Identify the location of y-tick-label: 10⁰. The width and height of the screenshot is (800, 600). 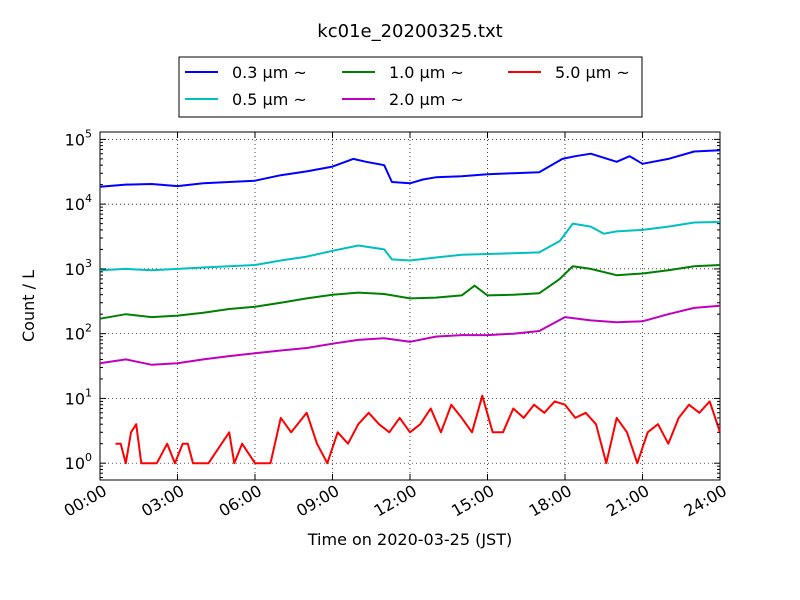
(78, 462).